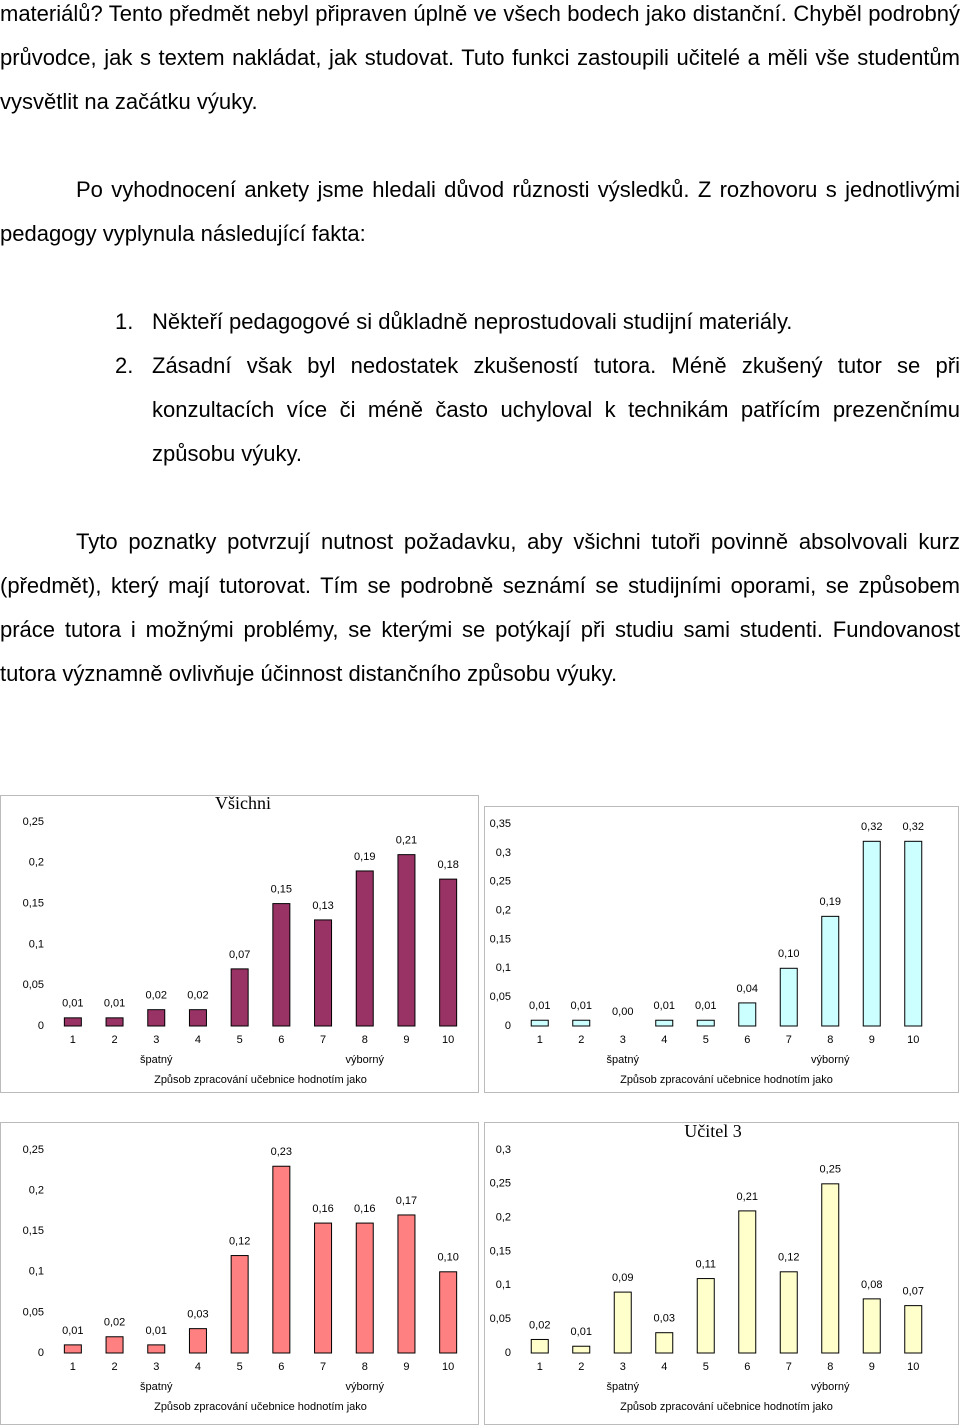 Image resolution: width=960 pixels, height=1428 pixels. I want to click on x-tick-label: 3, so click(156, 1040).